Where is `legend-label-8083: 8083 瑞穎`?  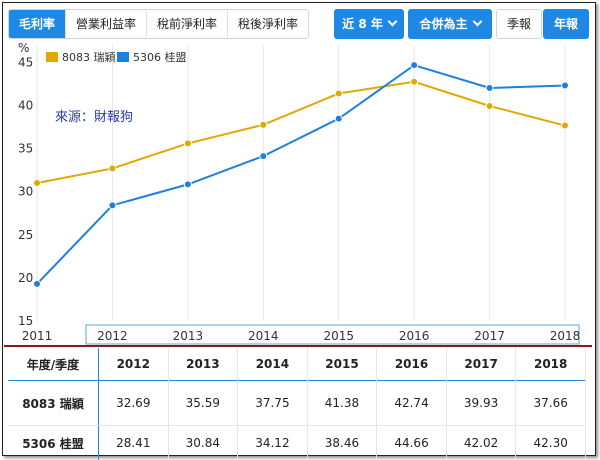 legend-label-8083: 8083 瑞穎 is located at coordinates (89, 57).